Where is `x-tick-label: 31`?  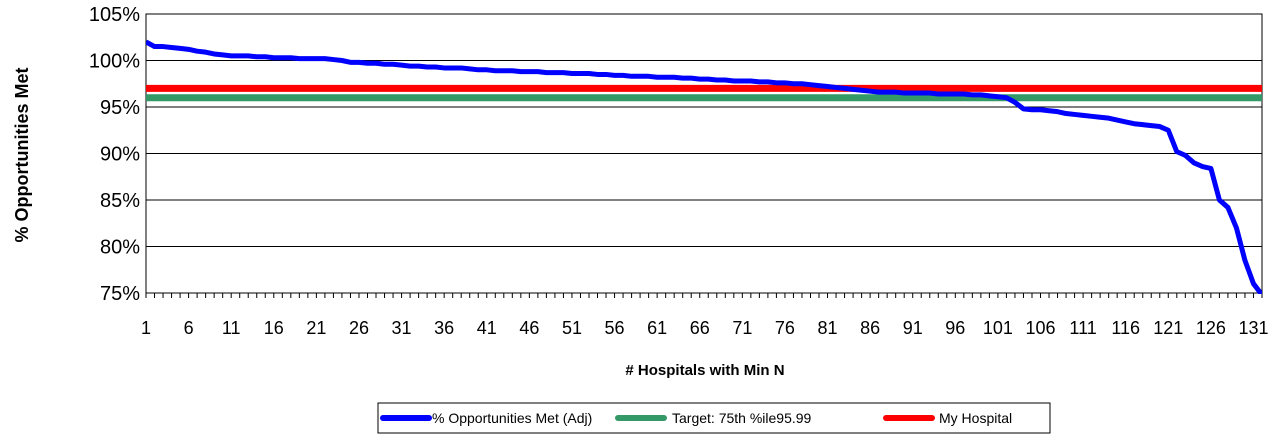 x-tick-label: 31 is located at coordinates (402, 328).